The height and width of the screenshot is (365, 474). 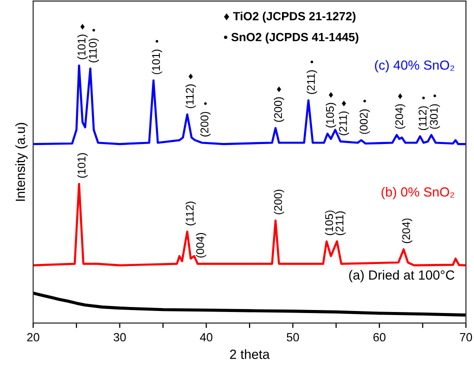 What do you see at coordinates (291, 38) in the screenshot?
I see `text: • SnO2 (JCPDS 41-1445)` at bounding box center [291, 38].